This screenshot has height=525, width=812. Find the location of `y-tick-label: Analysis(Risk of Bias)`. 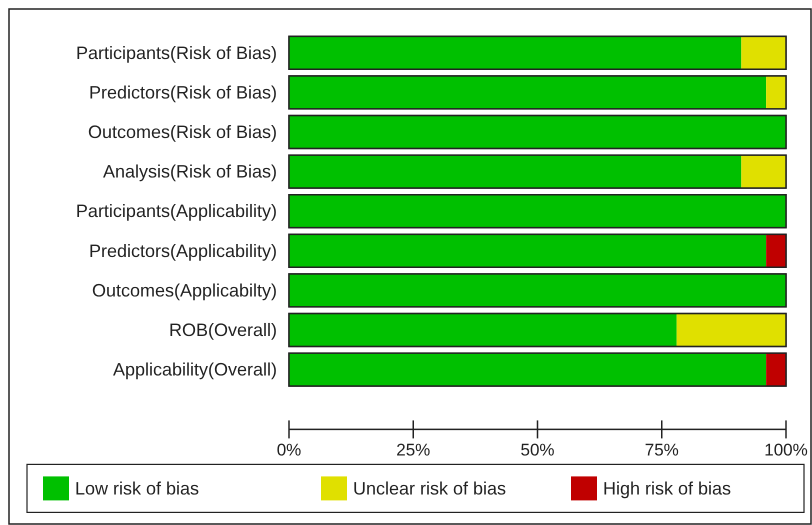

y-tick-label: Analysis(Risk of Bias) is located at coordinates (189, 172).